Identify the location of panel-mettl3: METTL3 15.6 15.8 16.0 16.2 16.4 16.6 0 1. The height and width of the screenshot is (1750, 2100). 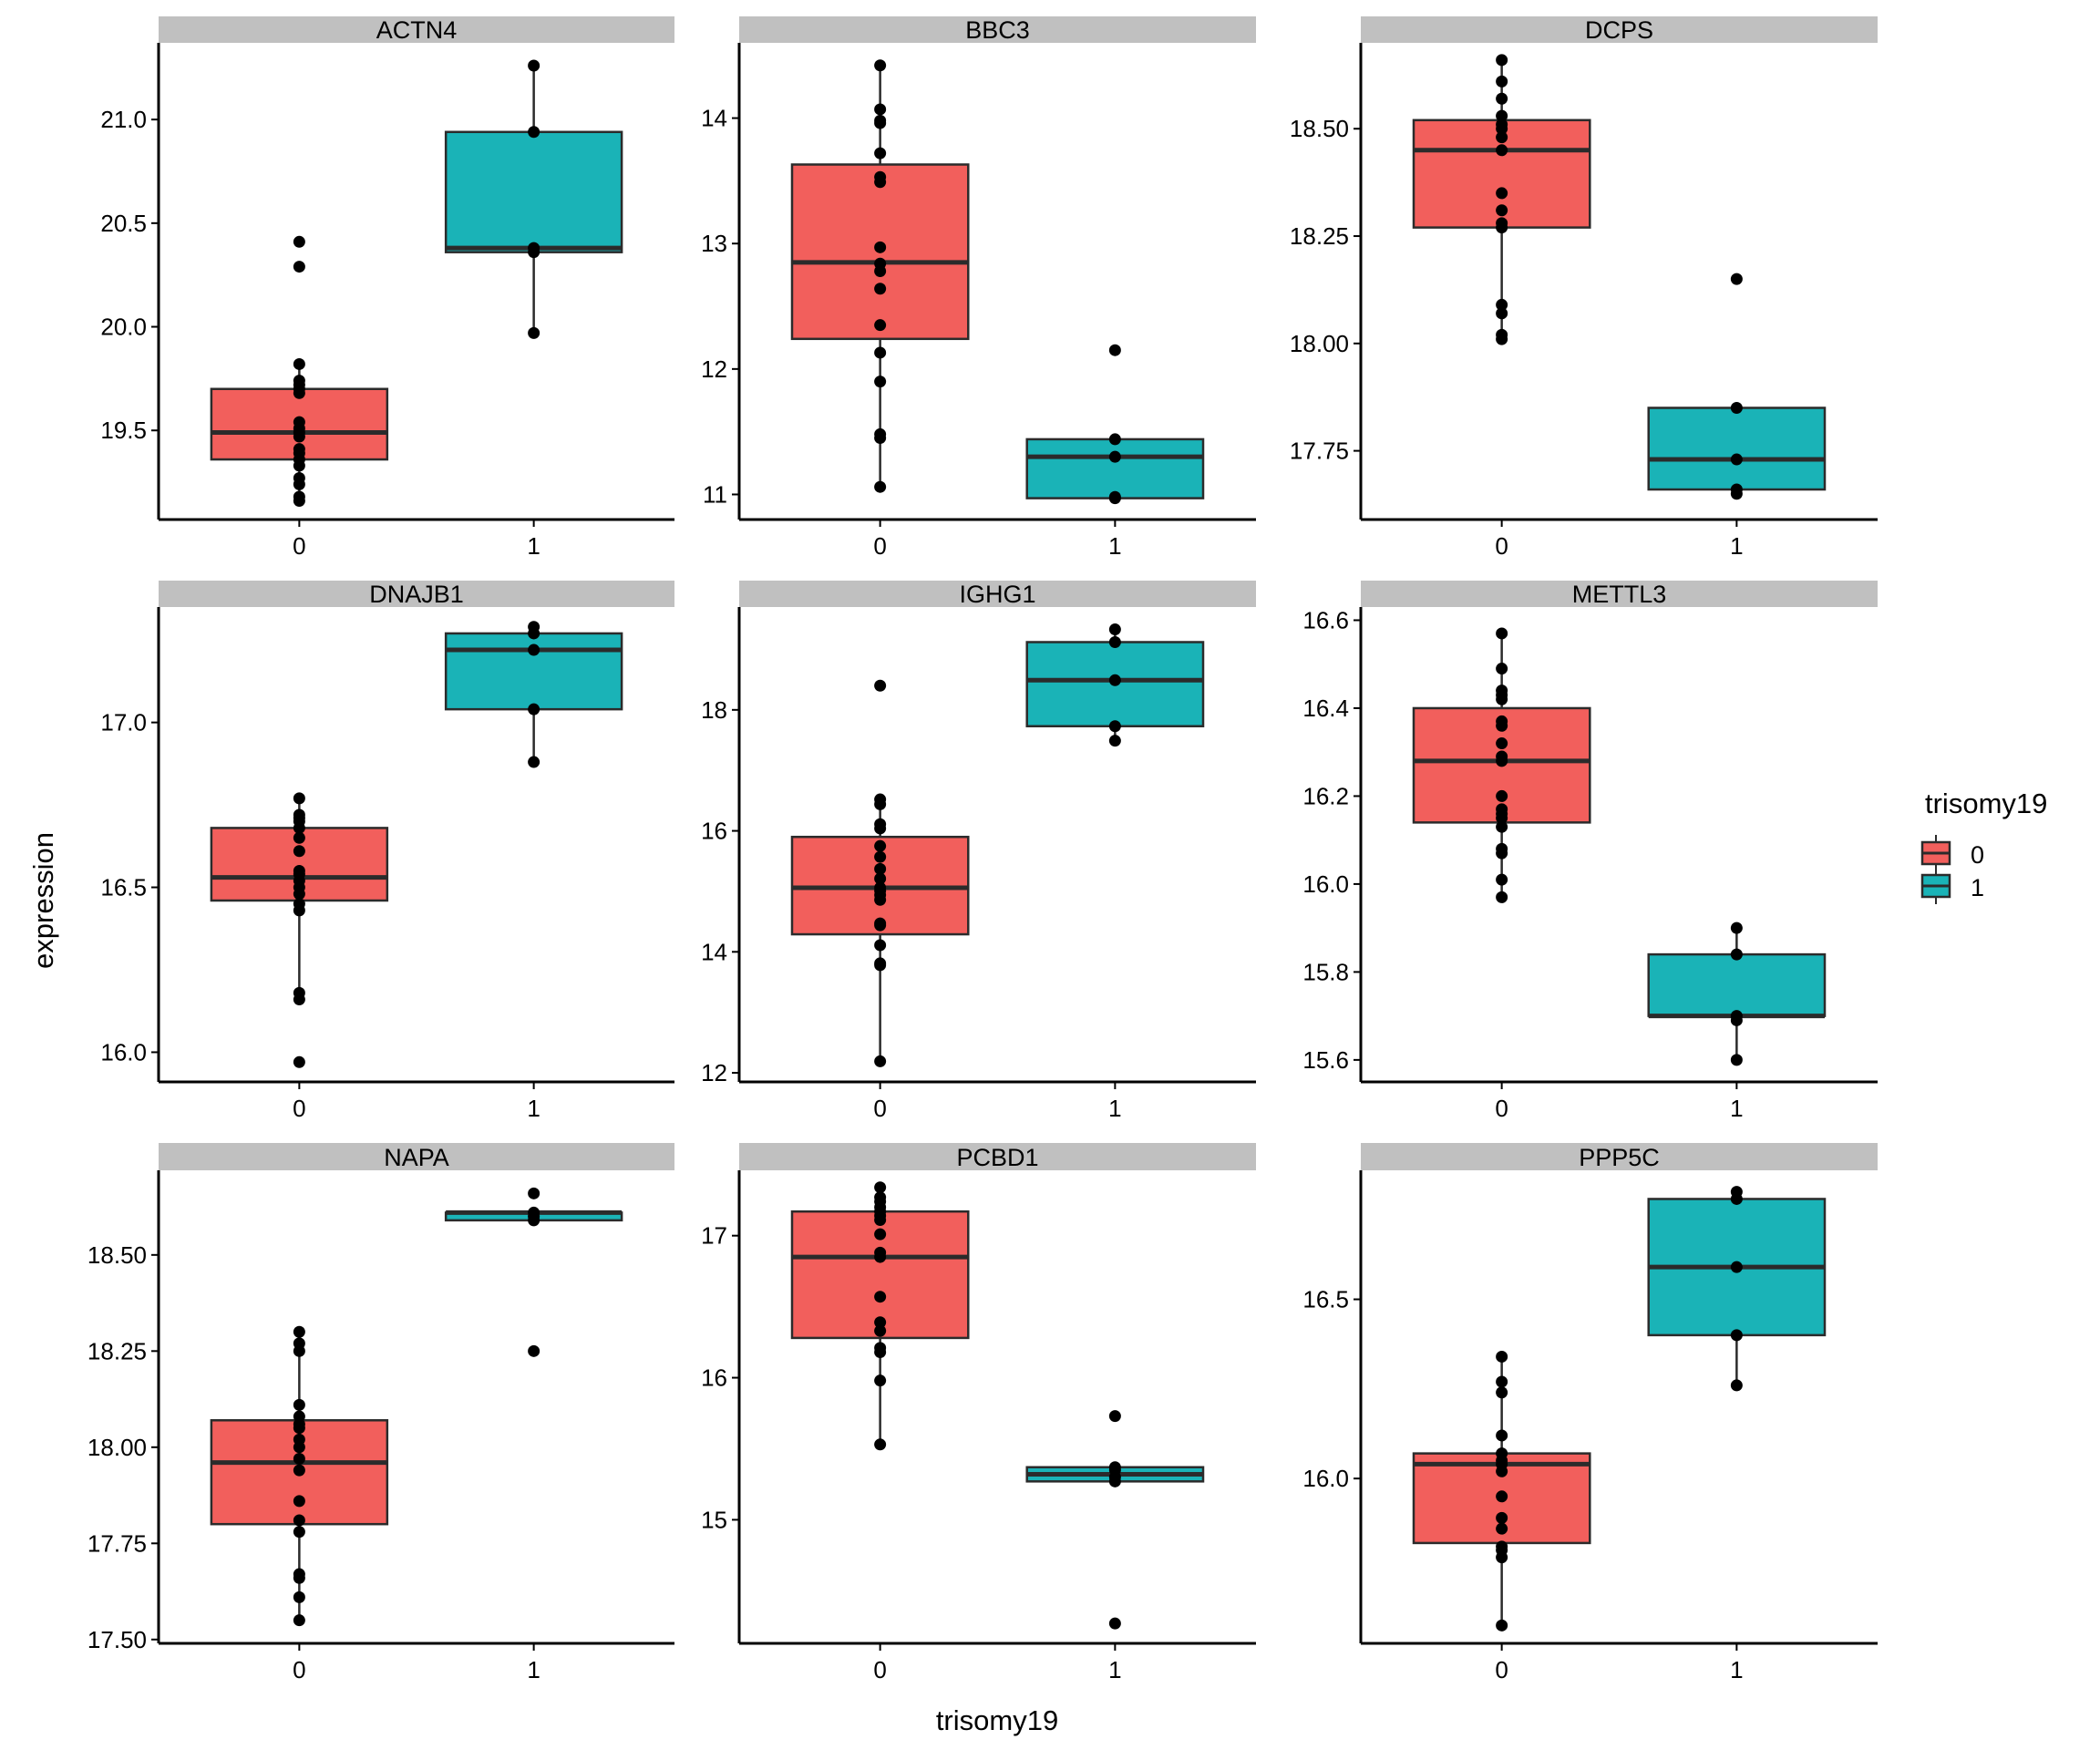
(1590, 852).